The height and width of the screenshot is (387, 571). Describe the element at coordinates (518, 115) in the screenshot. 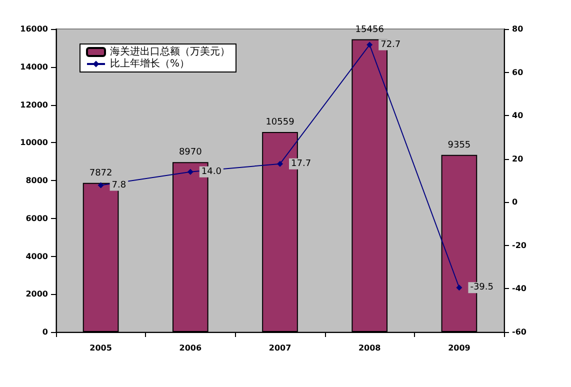

I see `y2-tick-label: 40` at that location.